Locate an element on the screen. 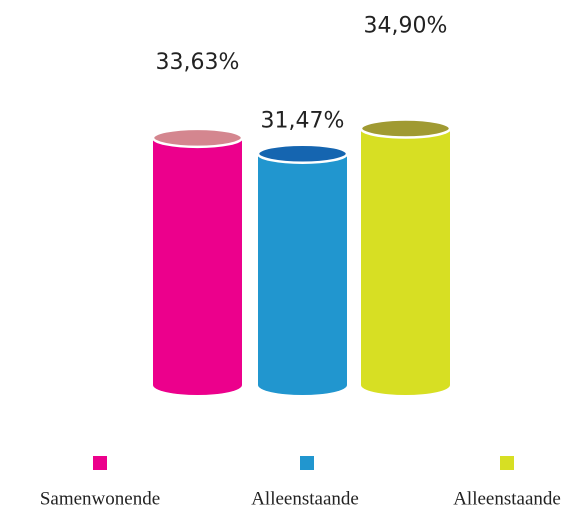 This screenshot has height=516, width=577. value-label: 34,90% is located at coordinates (406, 25).